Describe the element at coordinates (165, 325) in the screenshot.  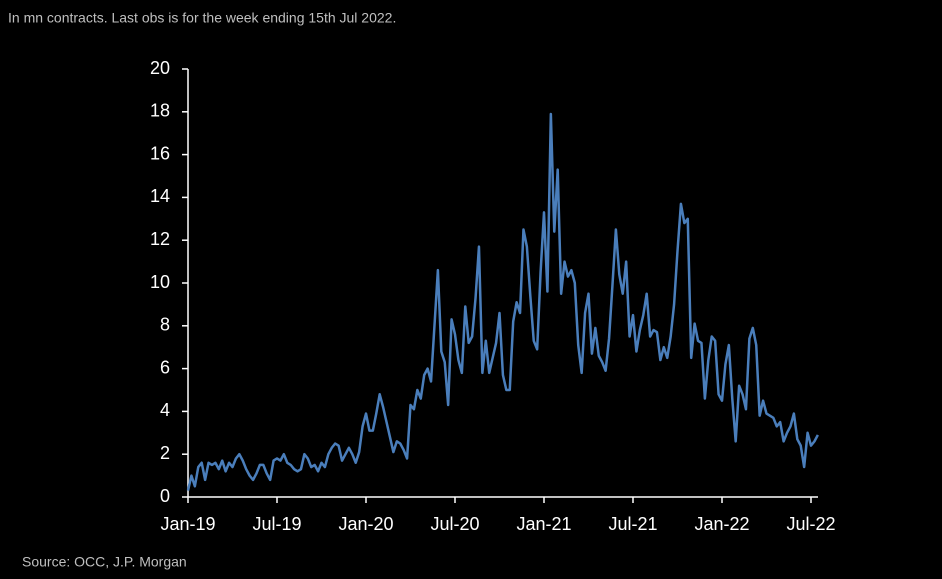
I see `y-tick-label: 8` at that location.